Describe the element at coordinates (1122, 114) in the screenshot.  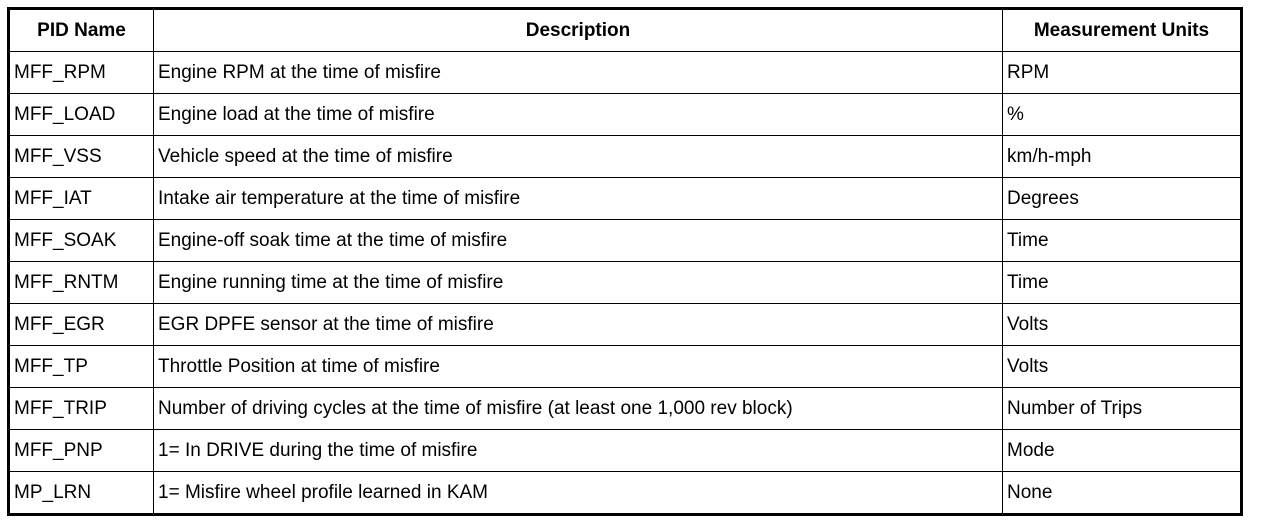
I see `units-cell: %` at that location.